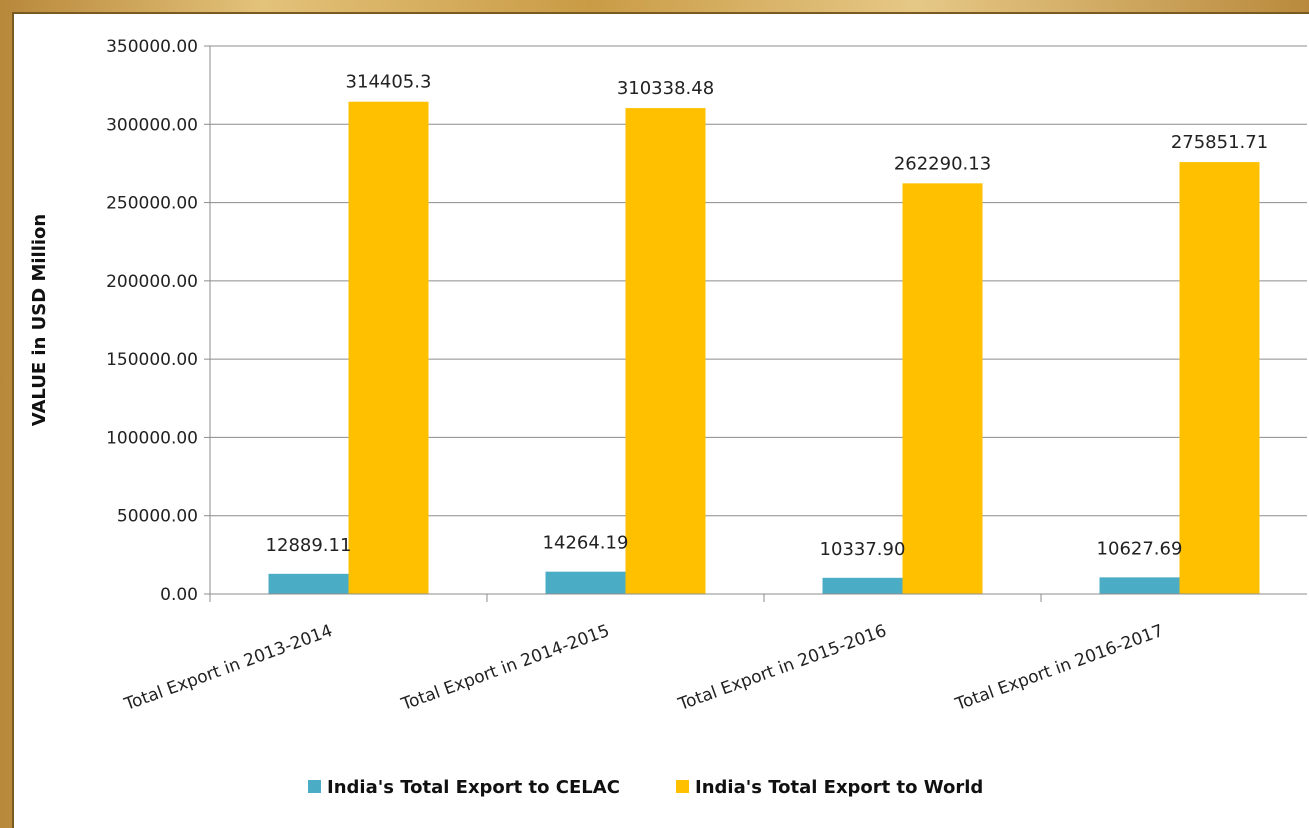 This screenshot has width=1309, height=828. What do you see at coordinates (152, 282) in the screenshot?
I see `y-tick-label: 200000.00` at bounding box center [152, 282].